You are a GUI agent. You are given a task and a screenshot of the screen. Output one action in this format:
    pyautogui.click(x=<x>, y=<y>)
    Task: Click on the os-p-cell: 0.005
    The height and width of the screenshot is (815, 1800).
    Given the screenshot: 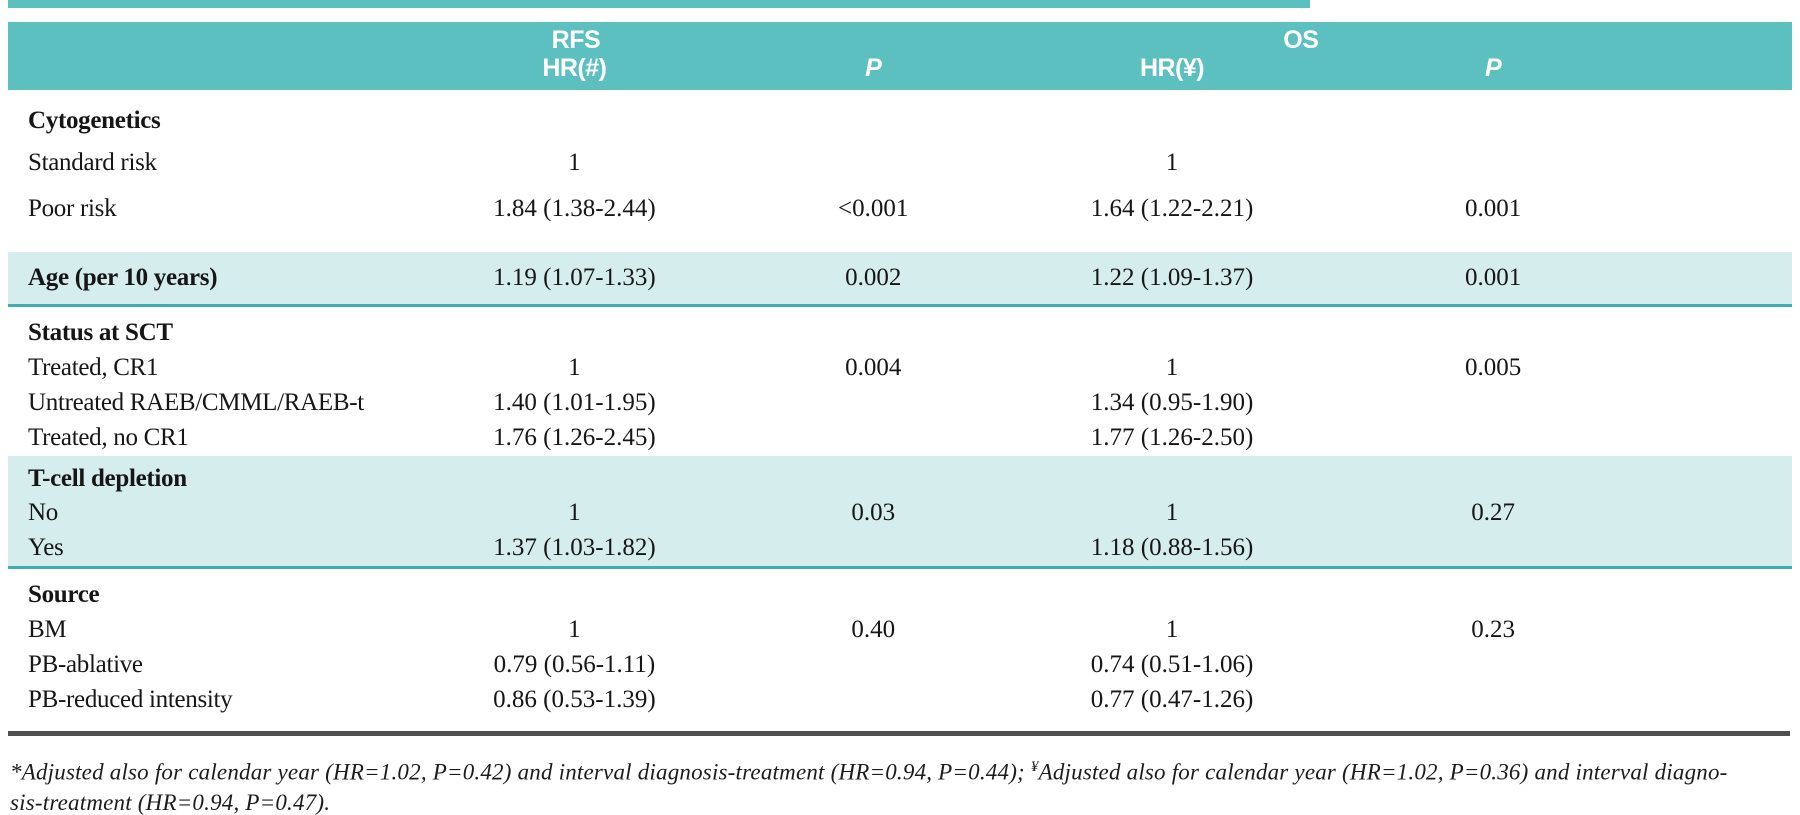 What is the action you would take?
    pyautogui.click(x=1493, y=367)
    